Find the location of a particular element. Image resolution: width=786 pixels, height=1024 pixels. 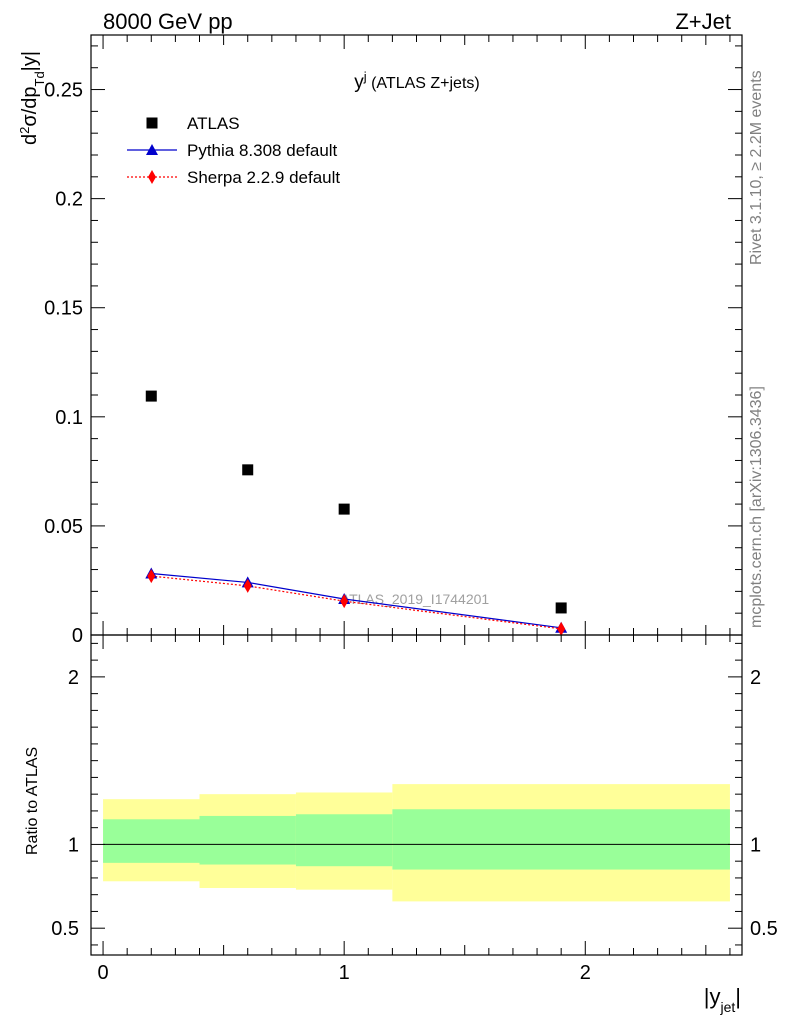

ratio-xlabel: |yjet| is located at coordinates (722, 999).